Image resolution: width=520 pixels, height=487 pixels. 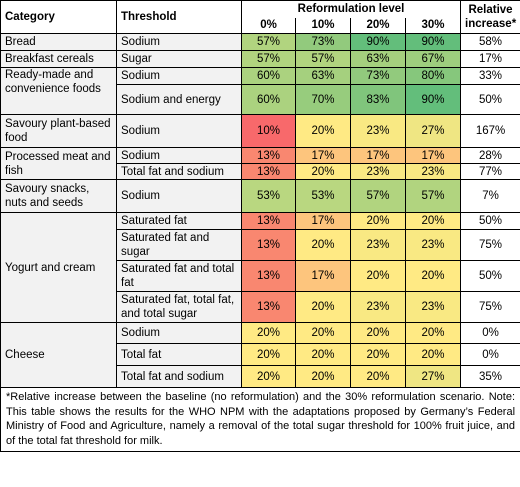 I want to click on threshold-cell: Sugar, so click(x=179, y=59).